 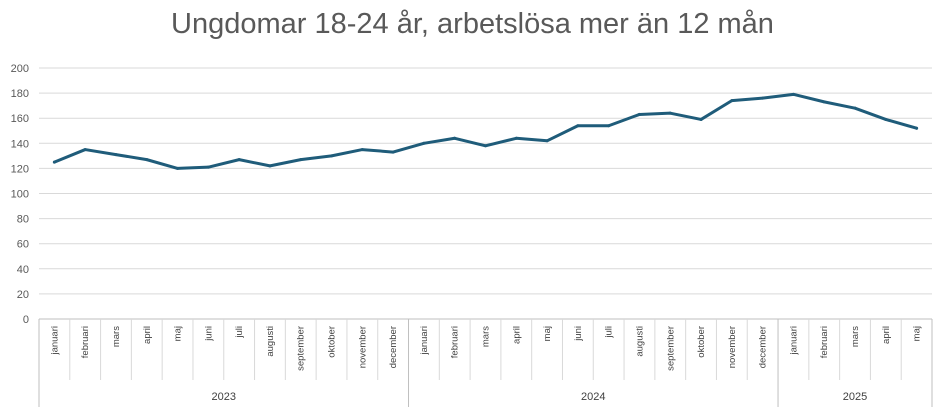 What do you see at coordinates (20, 94) in the screenshot?
I see `y-tick-label: 180` at bounding box center [20, 94].